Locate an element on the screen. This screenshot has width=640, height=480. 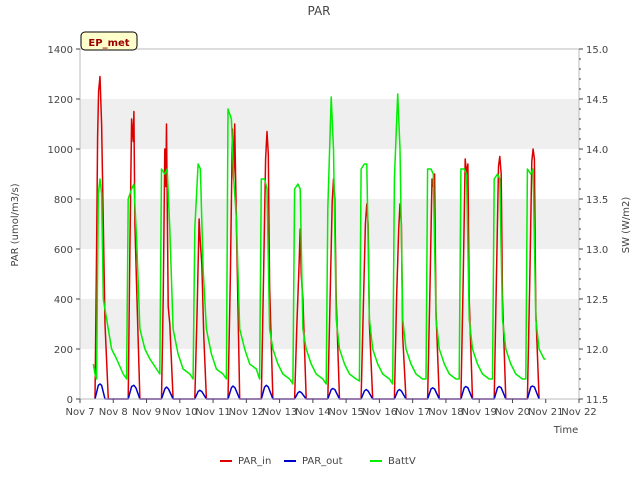
site-badge-label: EP_met is located at coordinates (108, 43).